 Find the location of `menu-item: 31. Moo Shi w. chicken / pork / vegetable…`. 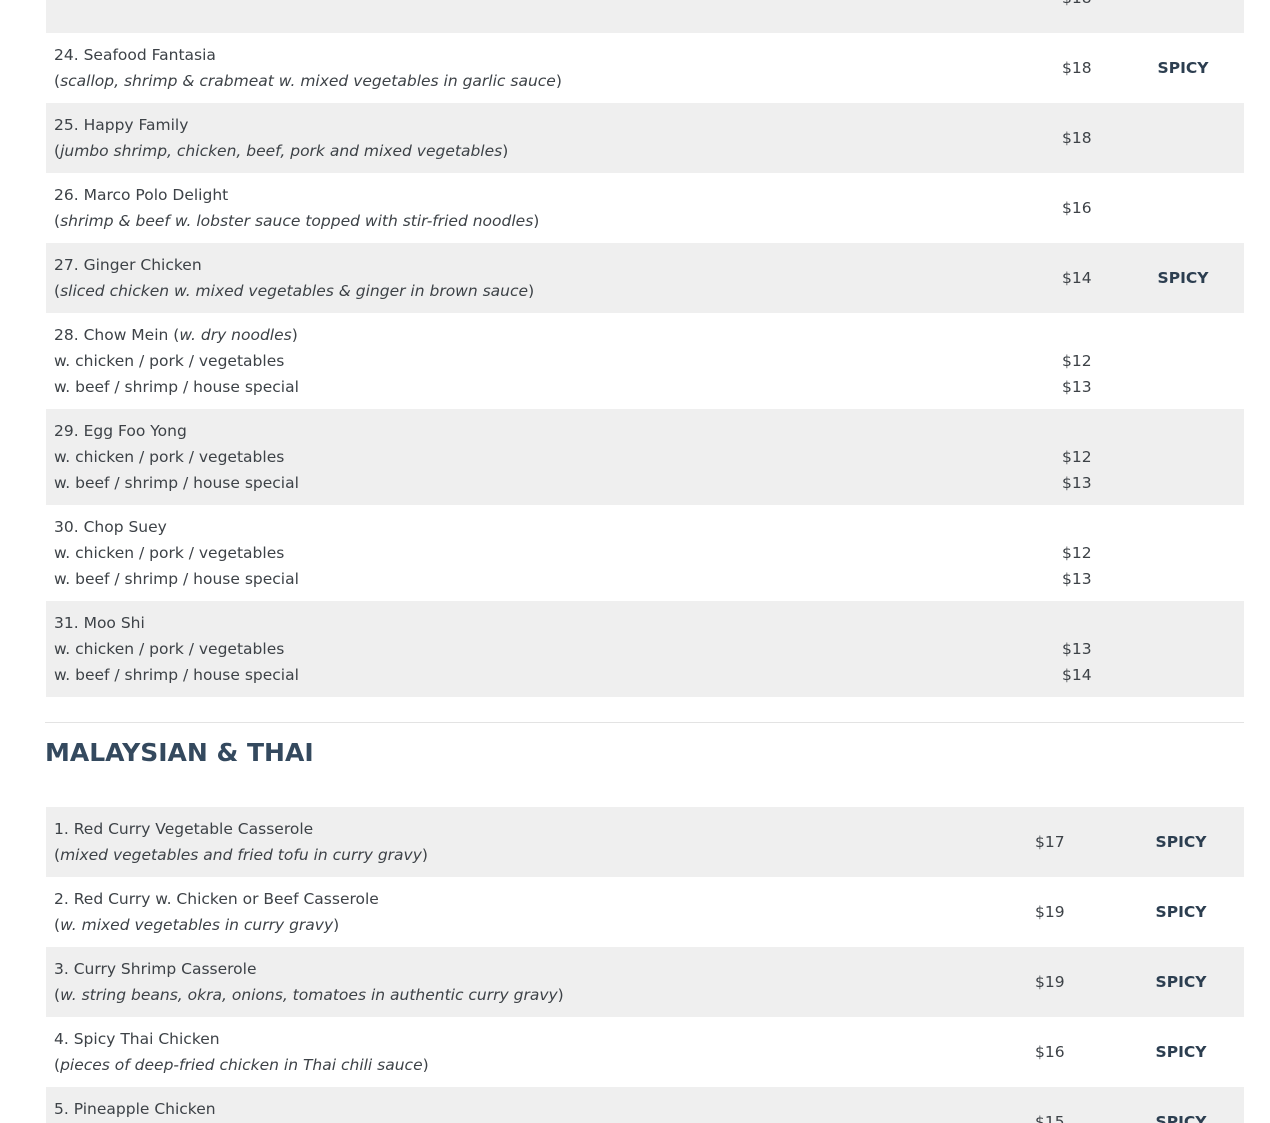

menu-item: 31. Moo Shi w. chicken / pork / vegetable… is located at coordinates (645, 649).